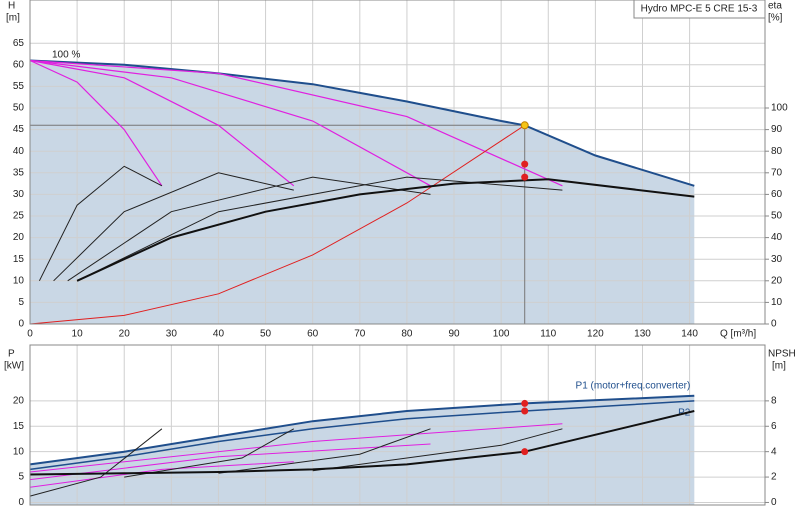  What do you see at coordinates (454, 334) in the screenshot?
I see `x-tick-label: 90` at bounding box center [454, 334].